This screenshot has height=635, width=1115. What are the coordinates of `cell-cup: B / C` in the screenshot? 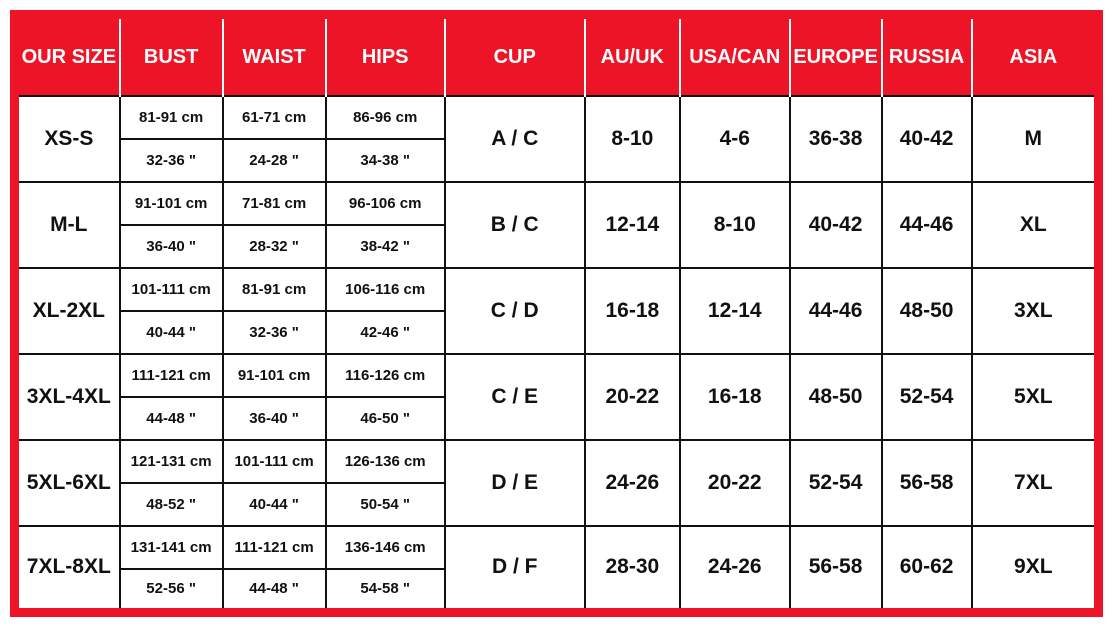 It's located at (514, 225).